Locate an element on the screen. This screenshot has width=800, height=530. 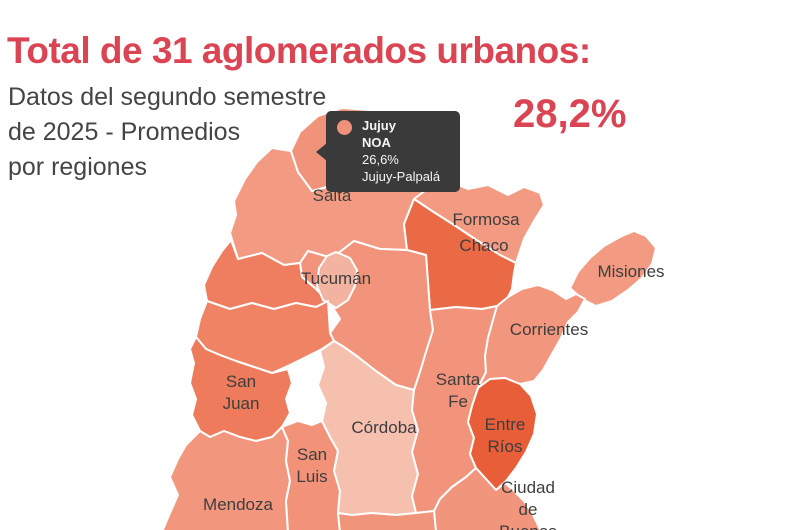
region-tucuman is located at coordinates (337, 280).